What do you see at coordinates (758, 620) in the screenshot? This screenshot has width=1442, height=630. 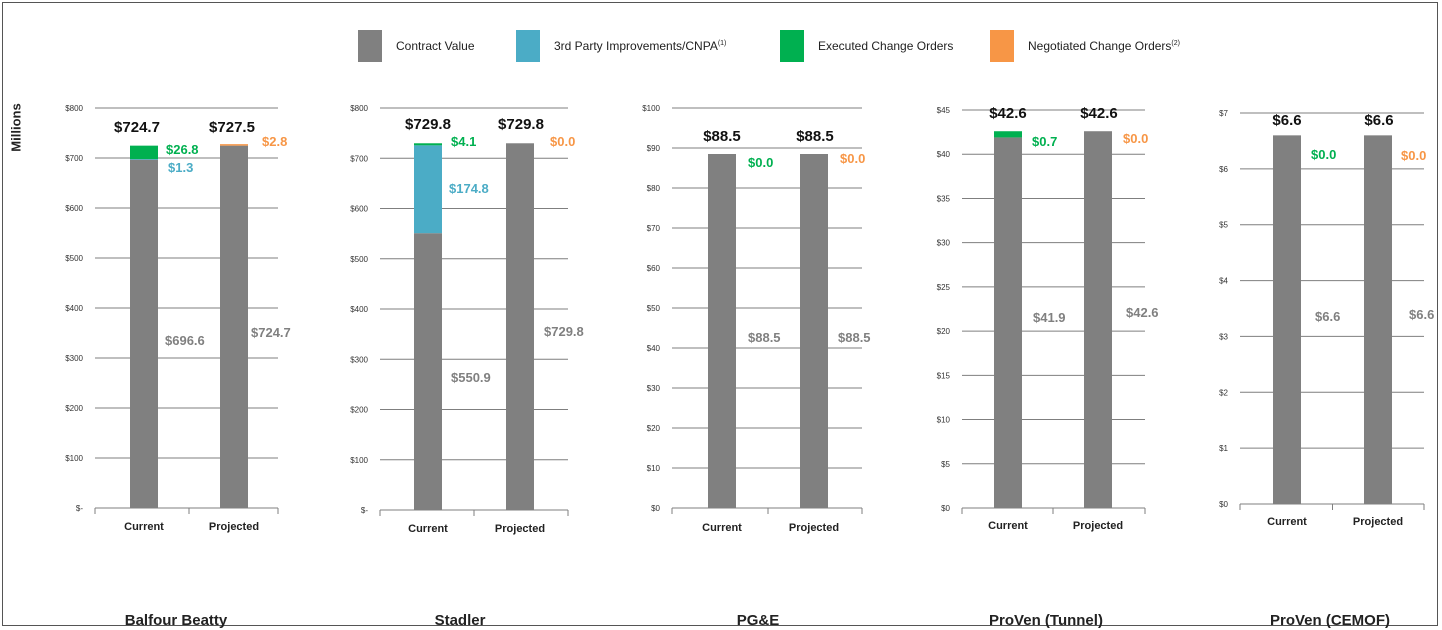 I see `chart-title: PG&E` at bounding box center [758, 620].